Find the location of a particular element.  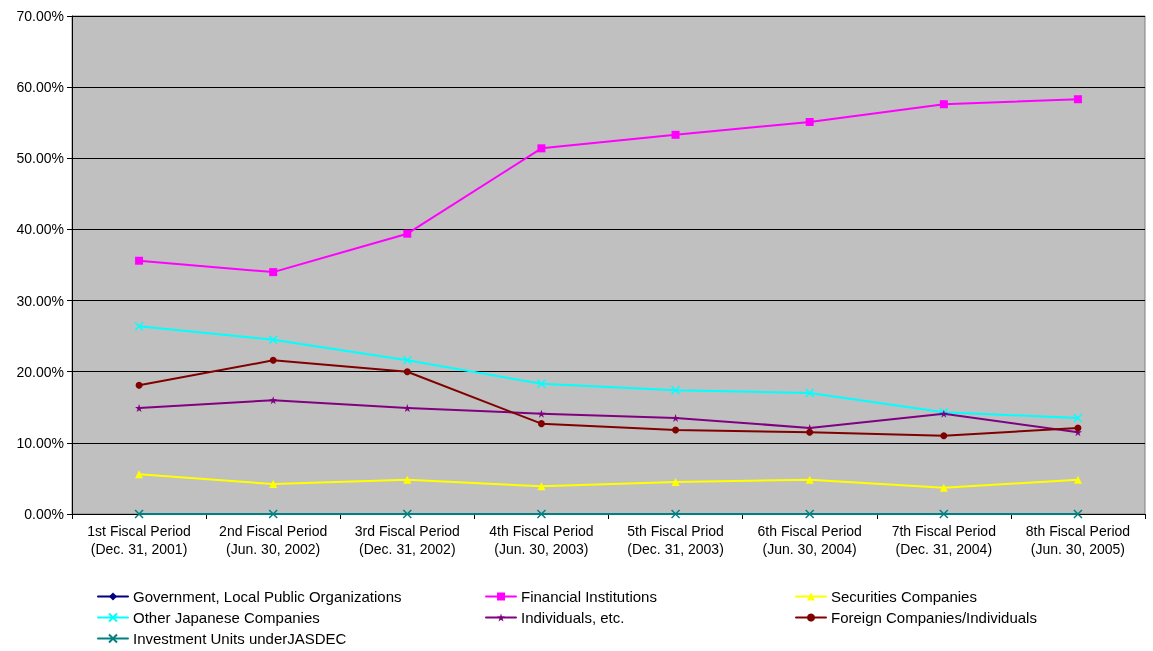

y-tick-label: 70.00% is located at coordinates (40, 16).